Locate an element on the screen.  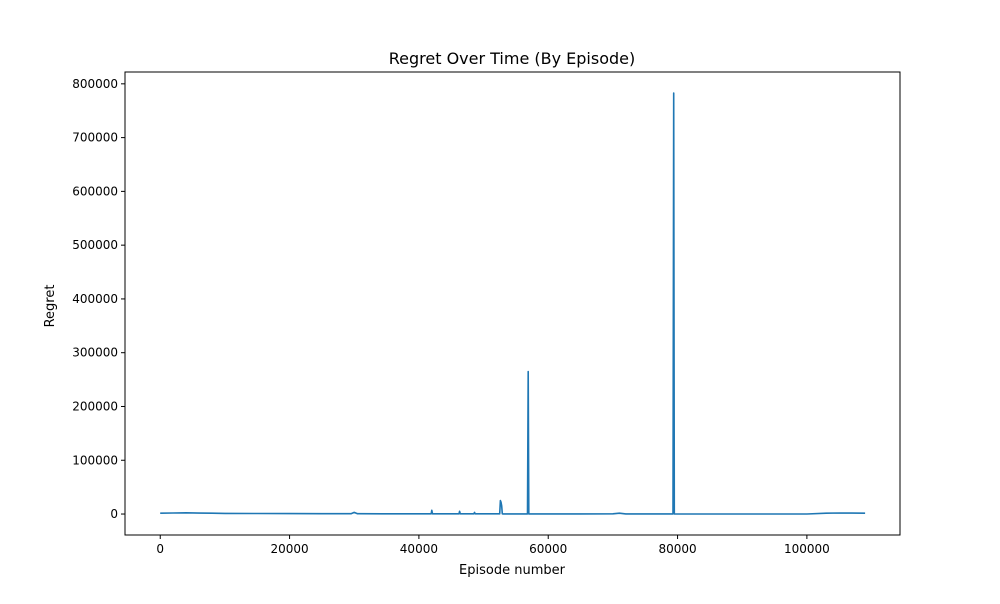
y-tick-label: 100000 is located at coordinates (95, 460).